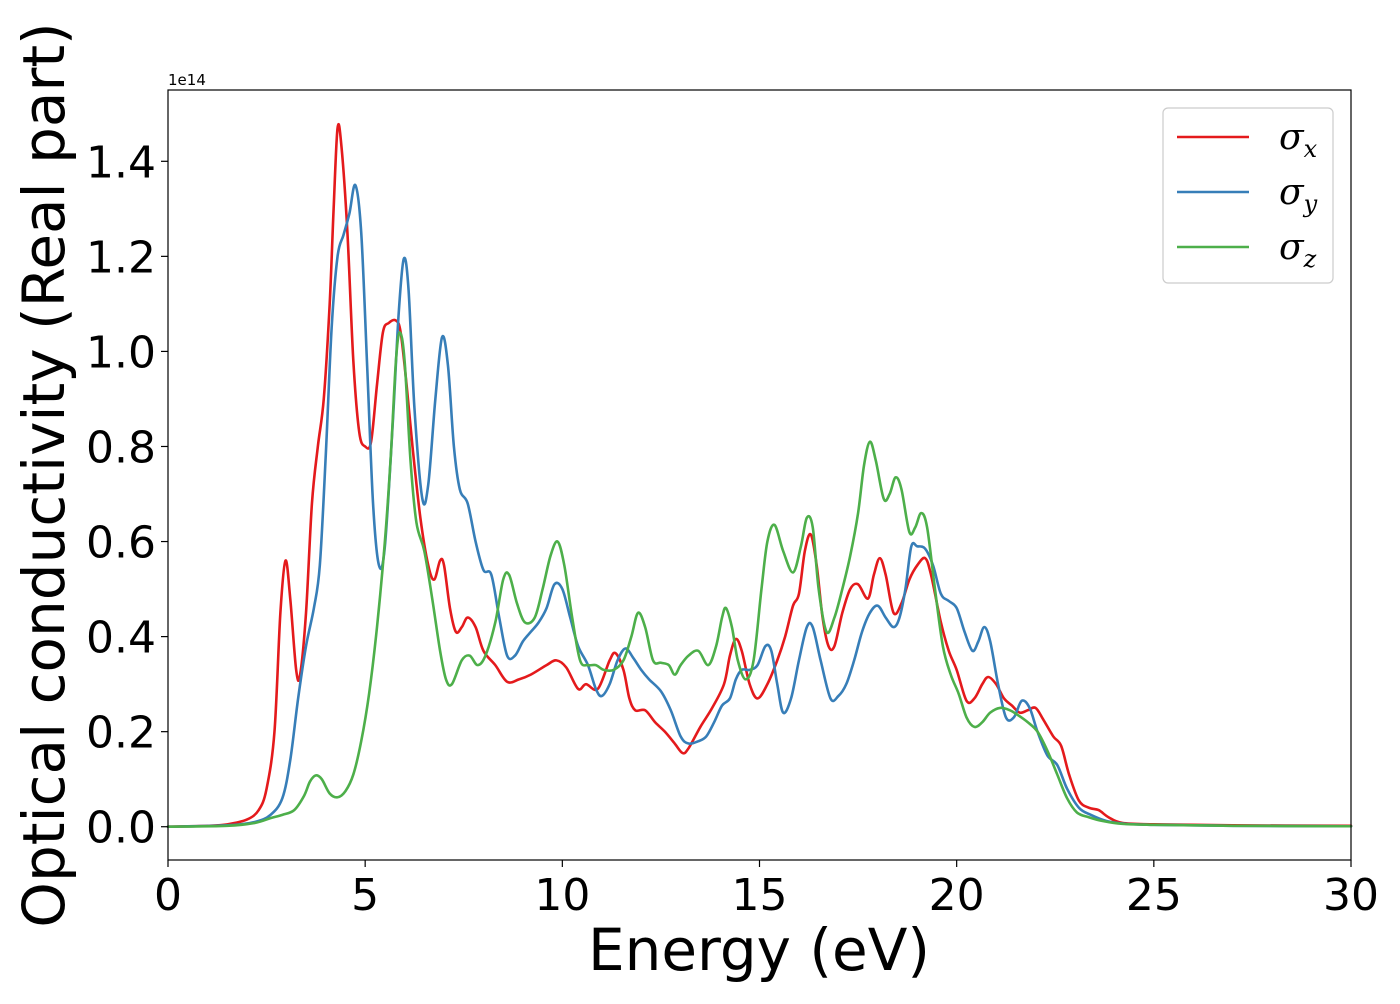 The width and height of the screenshot is (1400, 1004). I want to click on legend-label-x: σx, so click(1298, 140).